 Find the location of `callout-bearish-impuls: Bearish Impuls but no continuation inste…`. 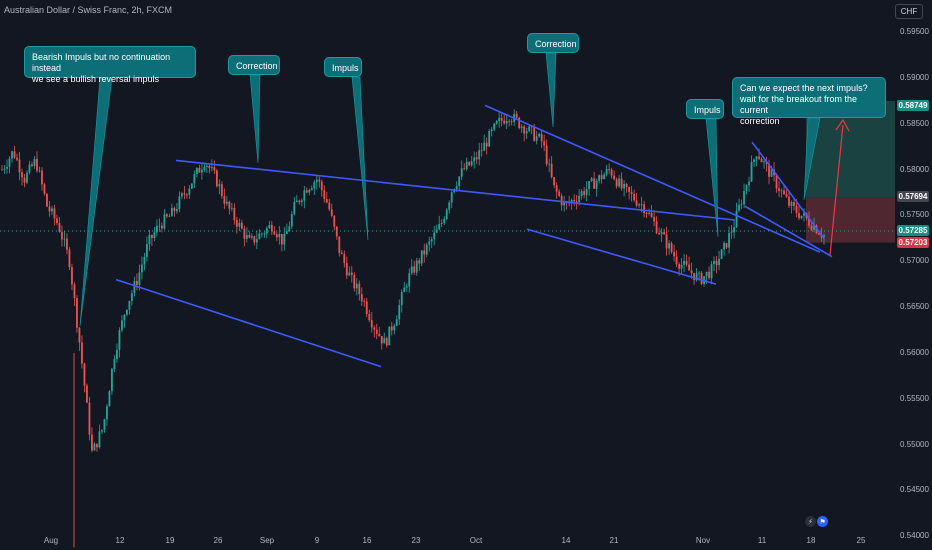

callout-bearish-impuls: Bearish Impuls but no continuation inste… is located at coordinates (110, 65).